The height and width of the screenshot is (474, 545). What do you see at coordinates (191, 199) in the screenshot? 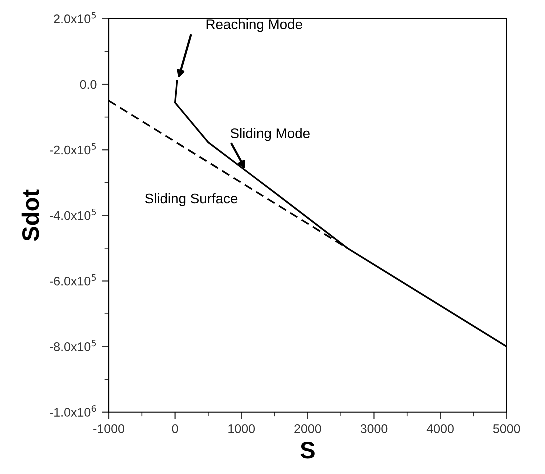
I see `annotation: Sliding Surface` at bounding box center [191, 199].